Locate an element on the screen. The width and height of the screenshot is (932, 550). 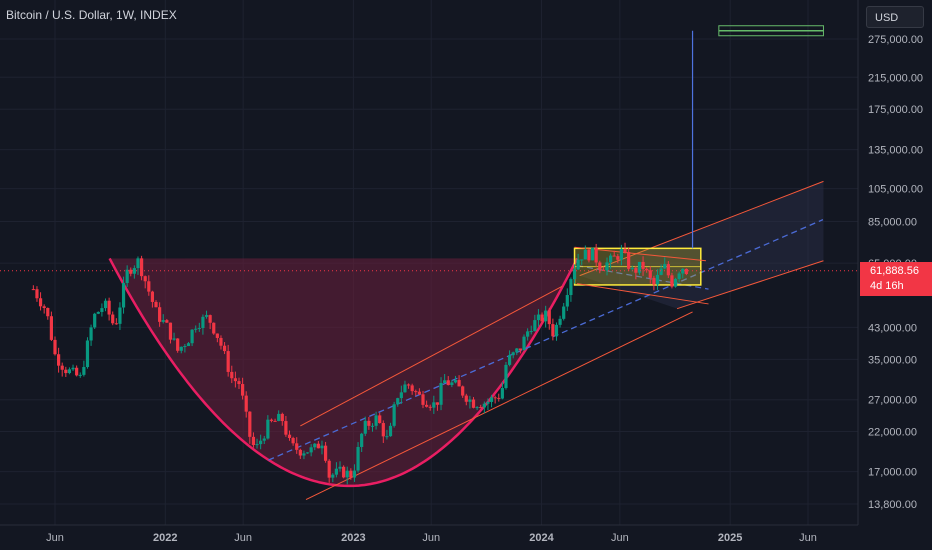
time-tick-label: 2024 is located at coordinates (541, 538).